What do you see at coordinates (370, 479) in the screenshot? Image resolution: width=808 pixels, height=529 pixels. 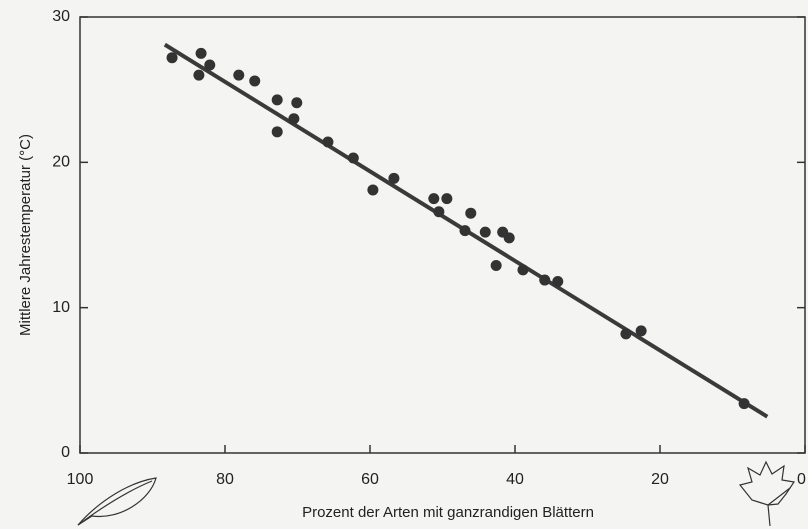 I see `x-tick-label: 60` at bounding box center [370, 479].